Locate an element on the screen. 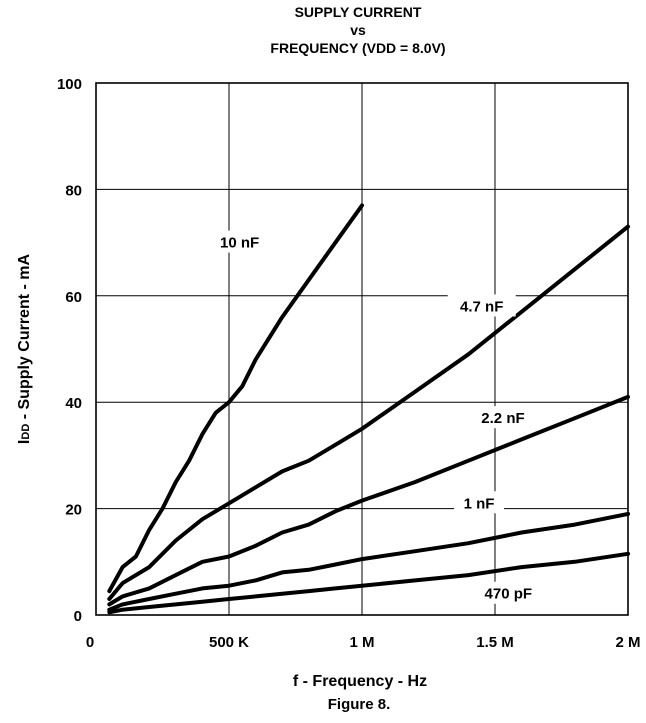 This screenshot has width=646, height=723. x-tick-label: 1 M is located at coordinates (361, 642).